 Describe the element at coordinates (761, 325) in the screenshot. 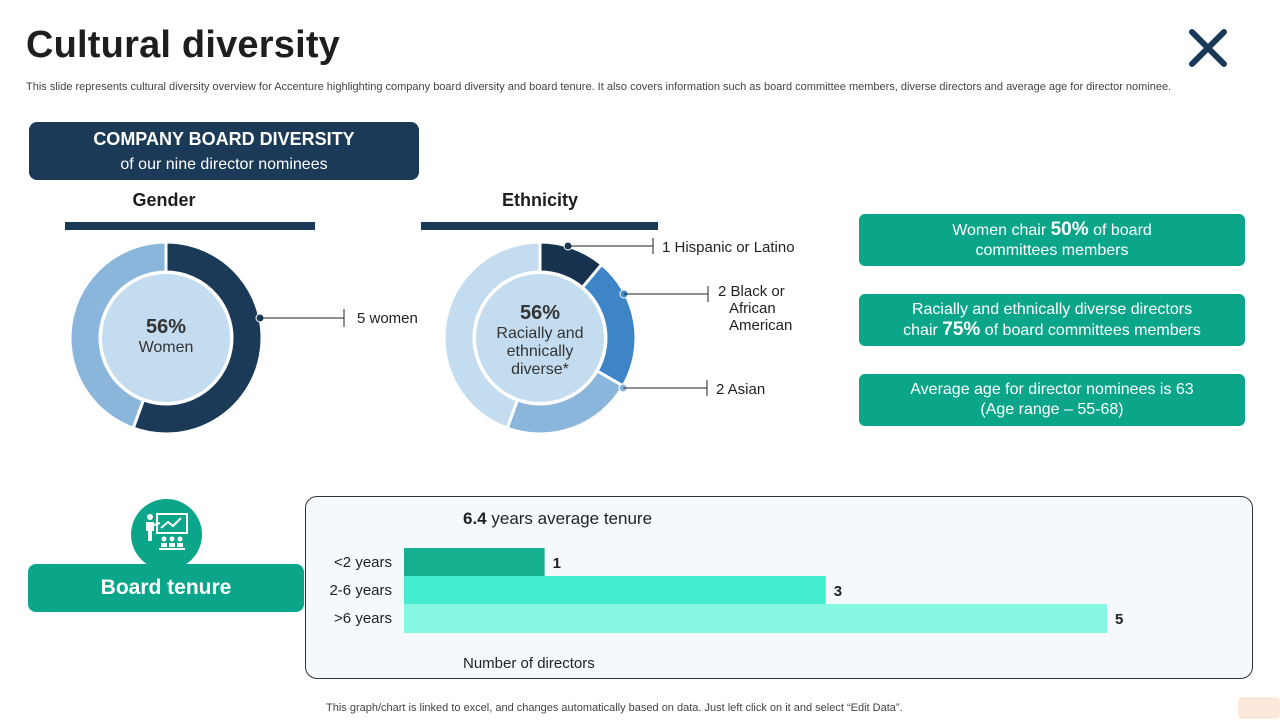

I see `ethnicity-annotation-black-line3: American` at that location.